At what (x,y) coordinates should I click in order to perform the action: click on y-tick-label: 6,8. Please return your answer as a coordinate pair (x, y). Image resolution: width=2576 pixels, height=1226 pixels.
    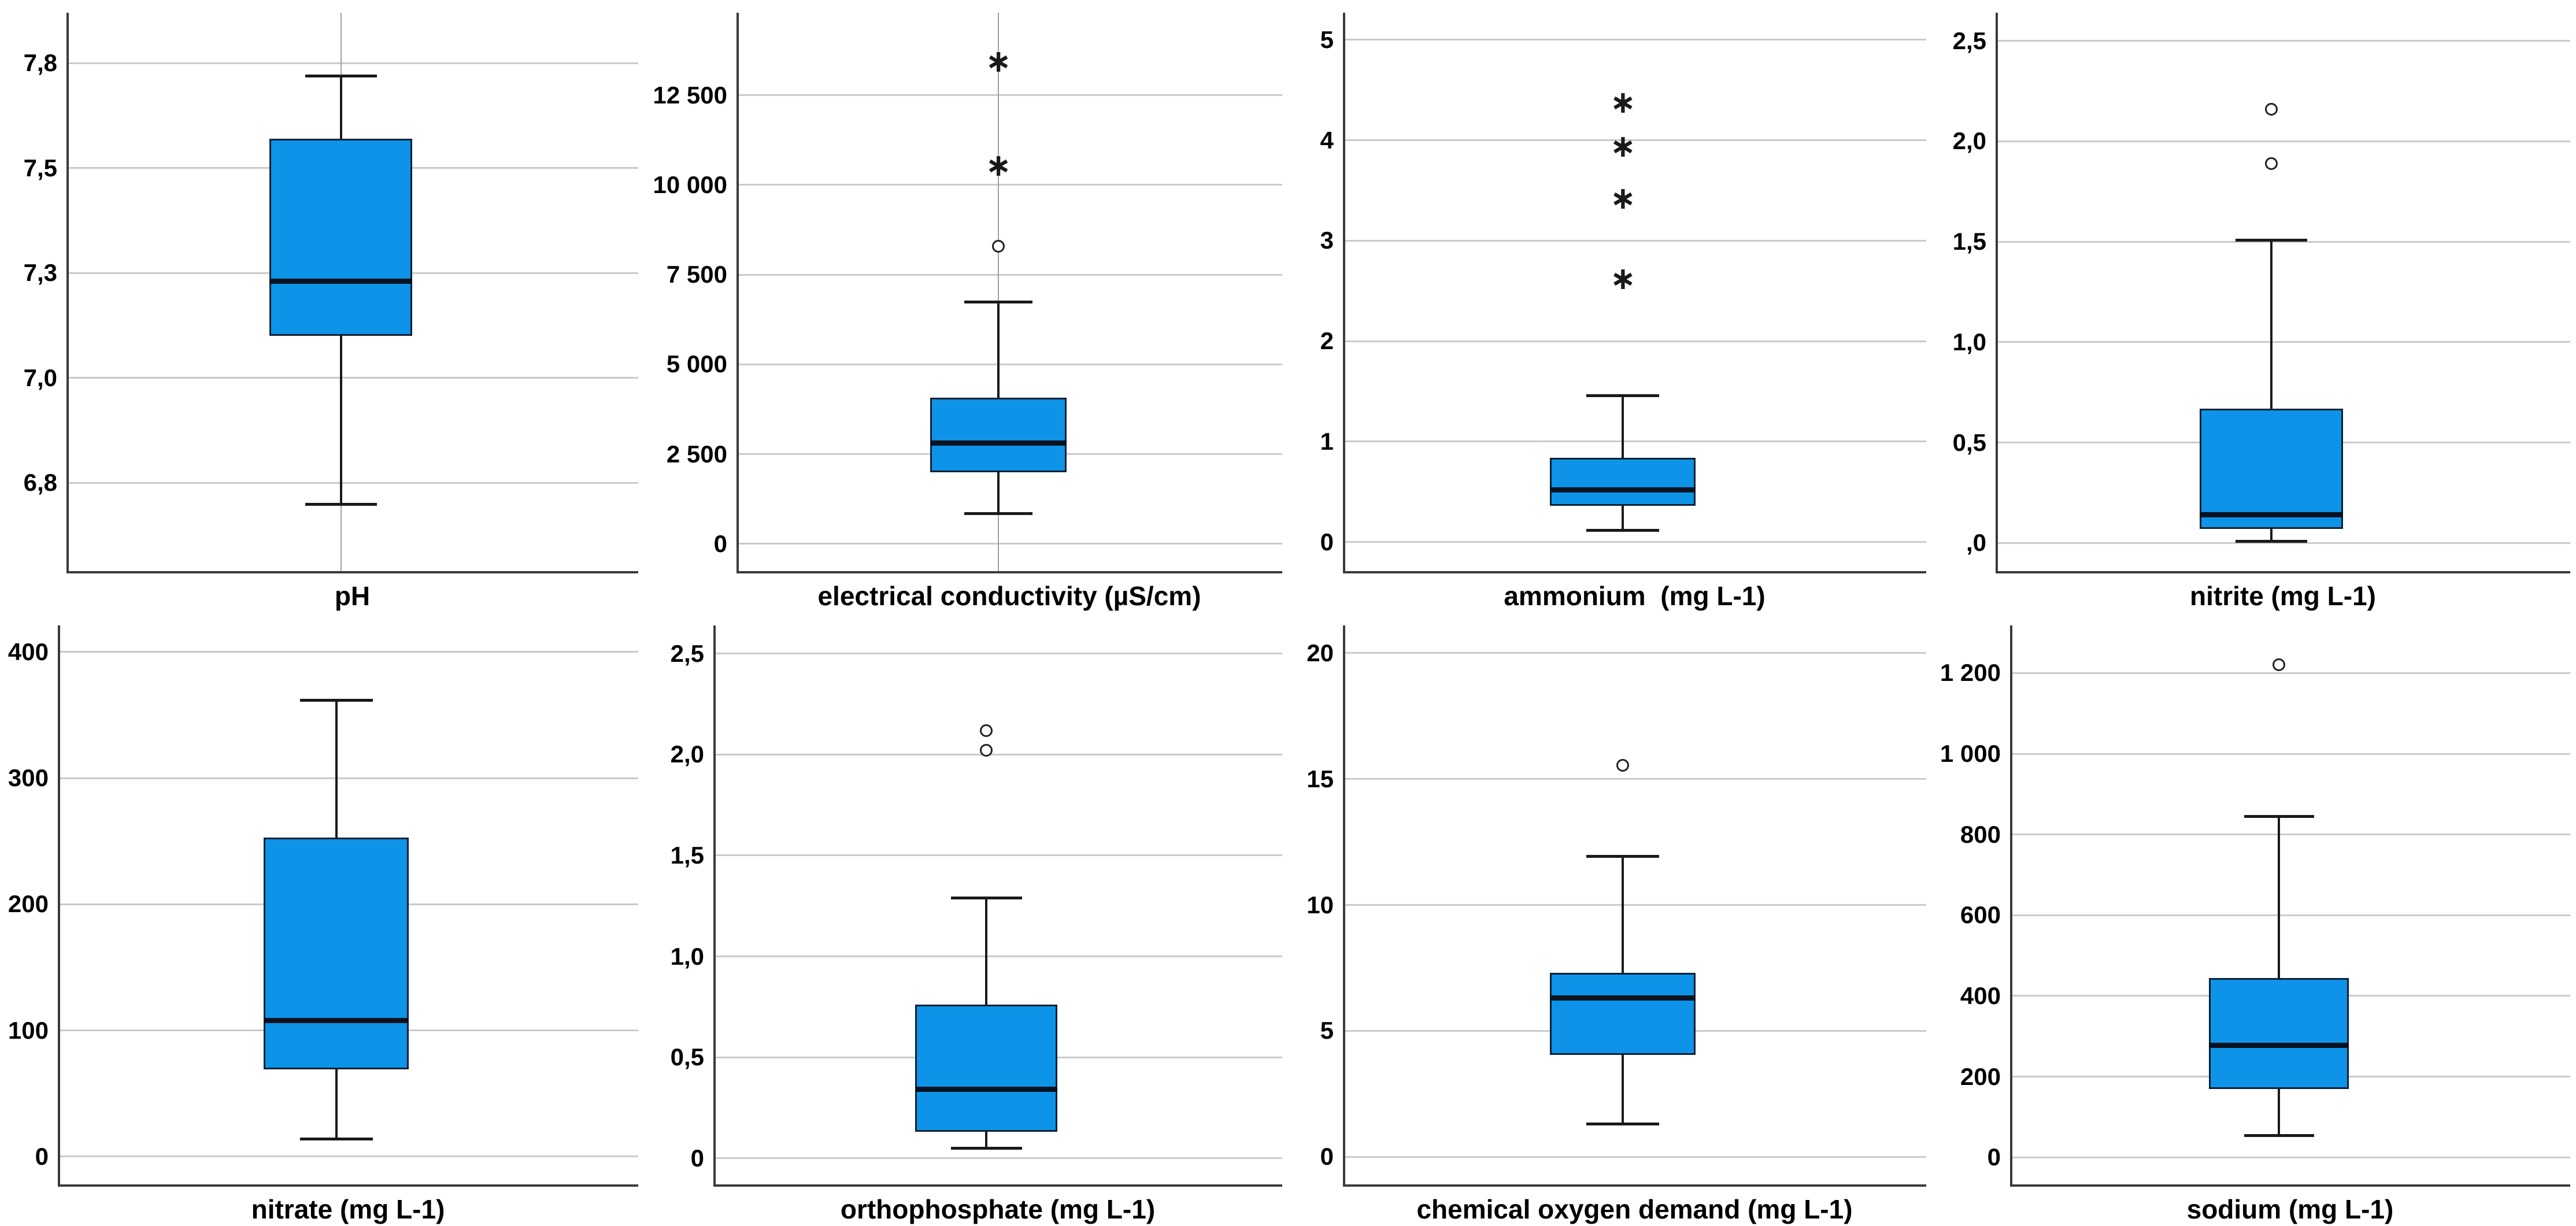
    Looking at the image, I should click on (40, 483).